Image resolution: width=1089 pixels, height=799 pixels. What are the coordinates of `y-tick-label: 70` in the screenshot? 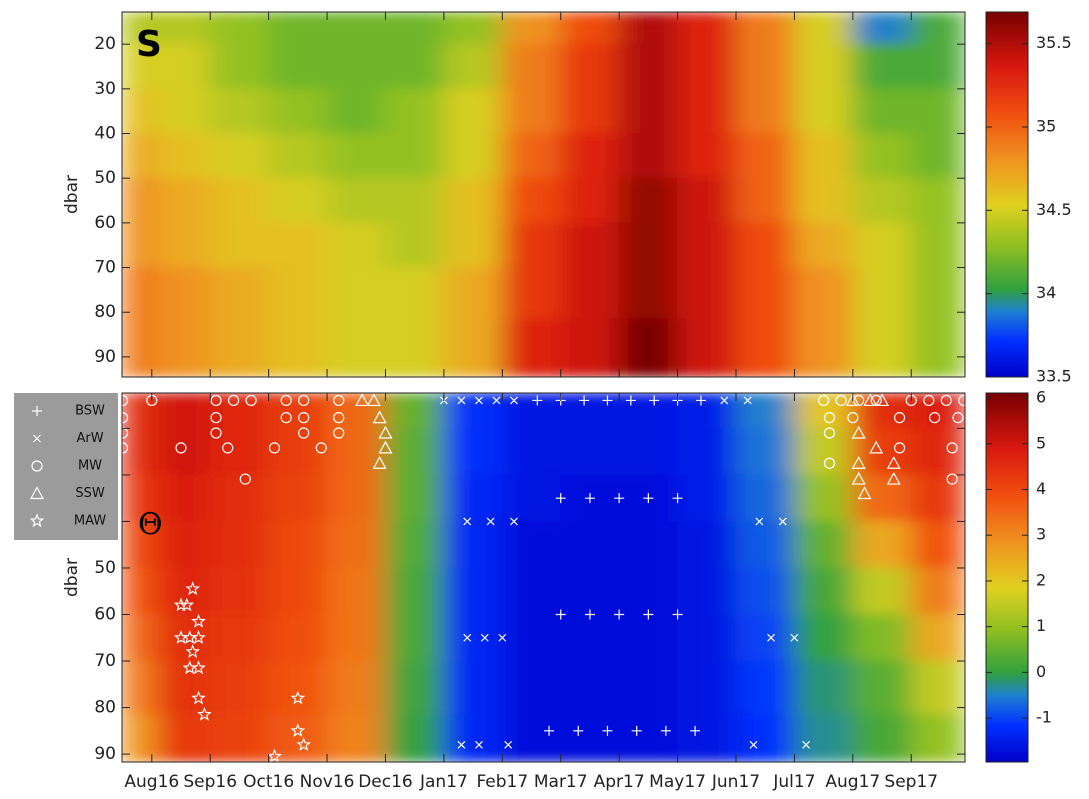 It's located at (105, 661).